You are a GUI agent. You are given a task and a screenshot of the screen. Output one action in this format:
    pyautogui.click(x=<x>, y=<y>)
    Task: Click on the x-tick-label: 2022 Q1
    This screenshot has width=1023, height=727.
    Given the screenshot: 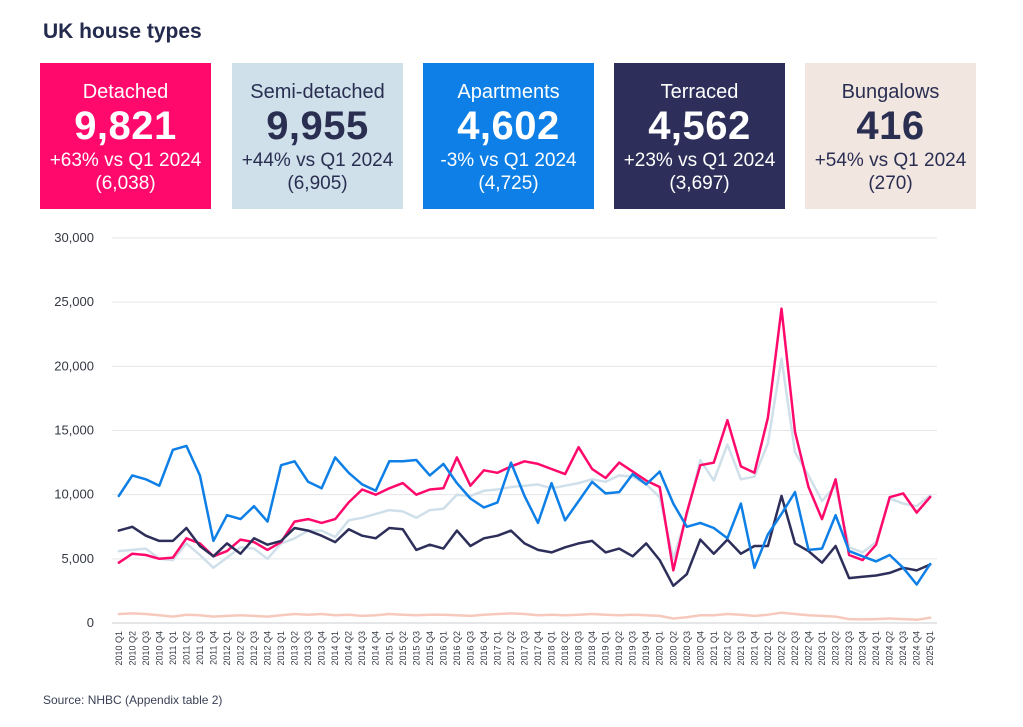 What is the action you would take?
    pyautogui.click(x=768, y=648)
    